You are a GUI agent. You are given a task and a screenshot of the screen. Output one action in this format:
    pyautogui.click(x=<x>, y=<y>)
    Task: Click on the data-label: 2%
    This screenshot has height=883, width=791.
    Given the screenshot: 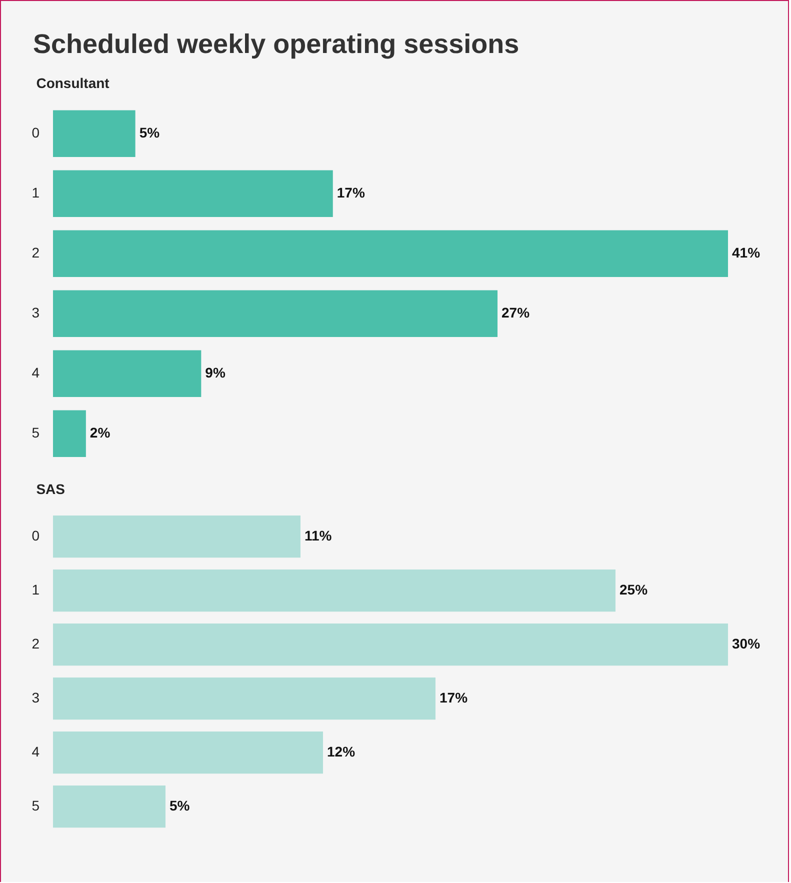 What is the action you would take?
    pyautogui.click(x=100, y=432)
    